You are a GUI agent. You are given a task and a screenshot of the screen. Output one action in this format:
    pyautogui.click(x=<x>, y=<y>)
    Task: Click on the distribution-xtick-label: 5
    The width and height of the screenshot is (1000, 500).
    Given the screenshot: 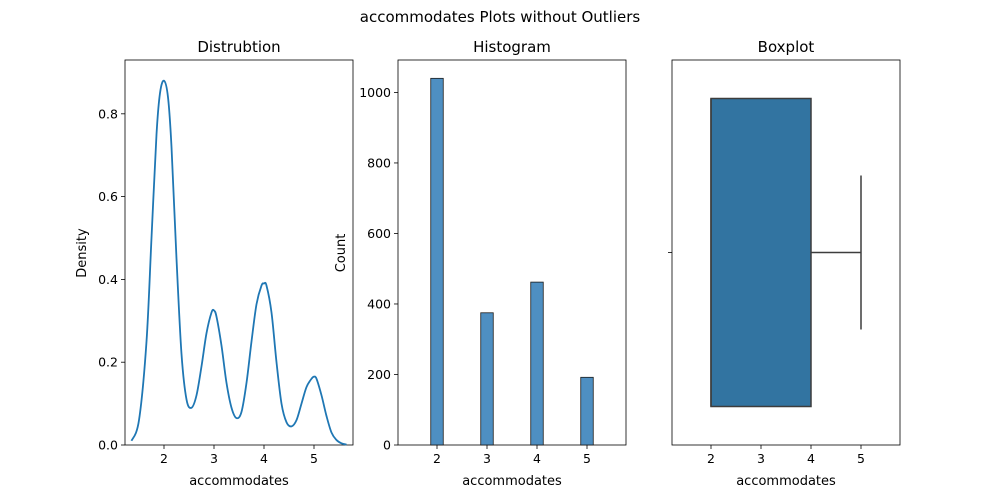 What is the action you would take?
    pyautogui.click(x=314, y=458)
    